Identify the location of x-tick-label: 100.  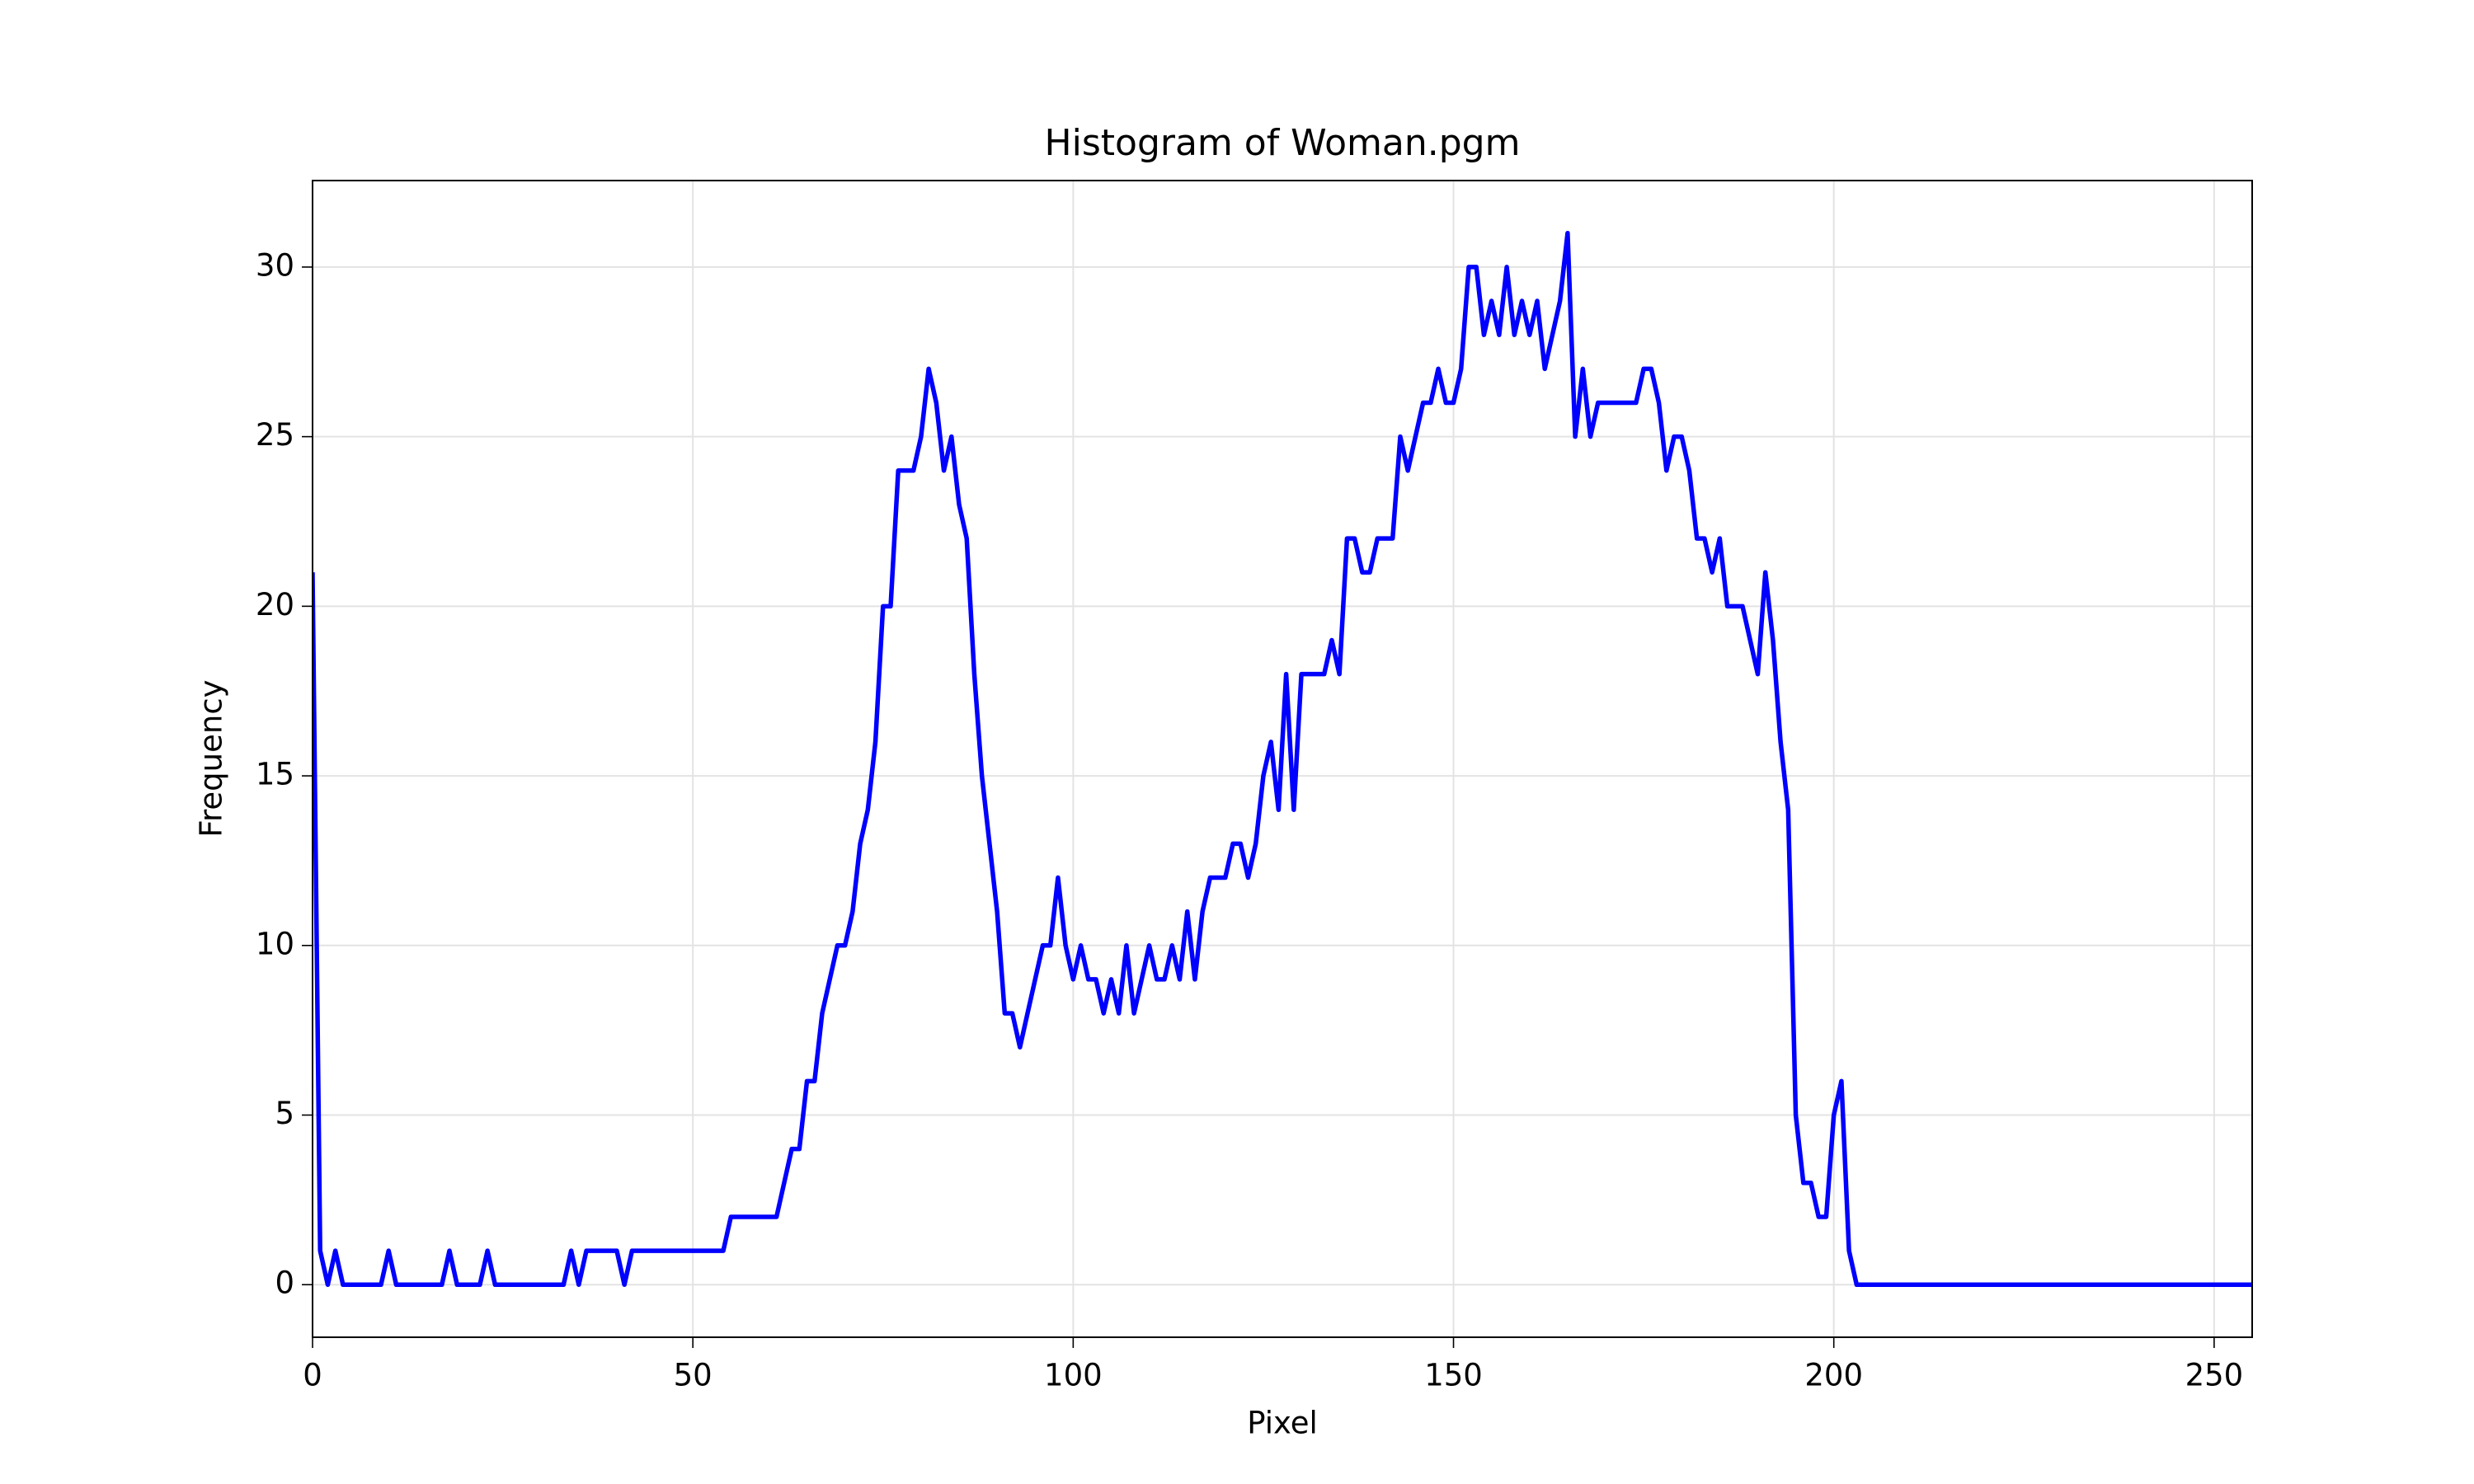
(1073, 1375).